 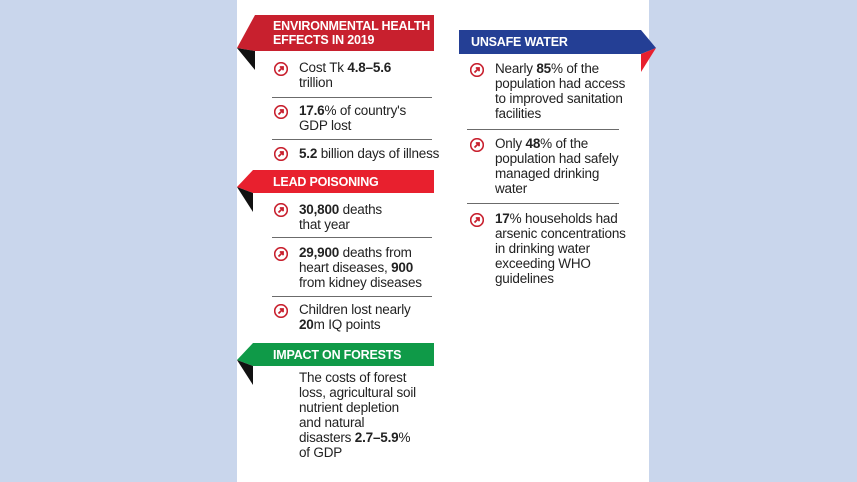 I want to click on water-header-banner, so click(x=557, y=51).